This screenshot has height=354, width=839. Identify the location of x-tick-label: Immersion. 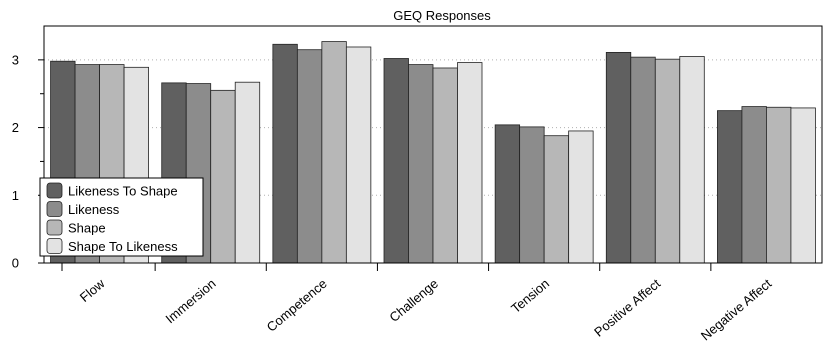
(191, 301).